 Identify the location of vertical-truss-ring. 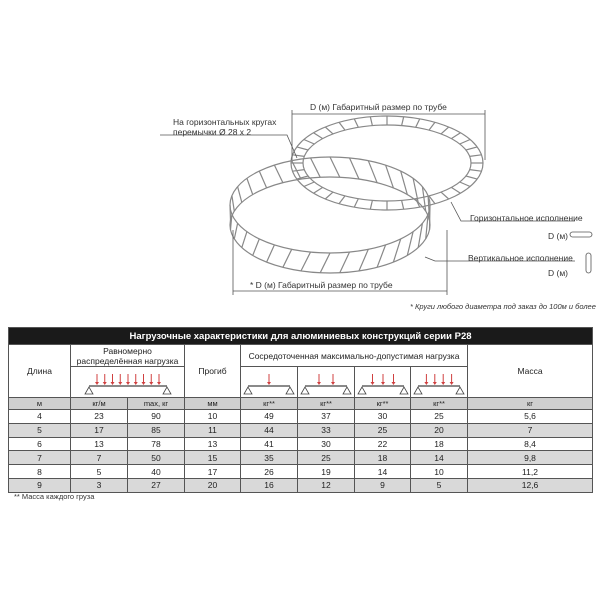
(330, 215).